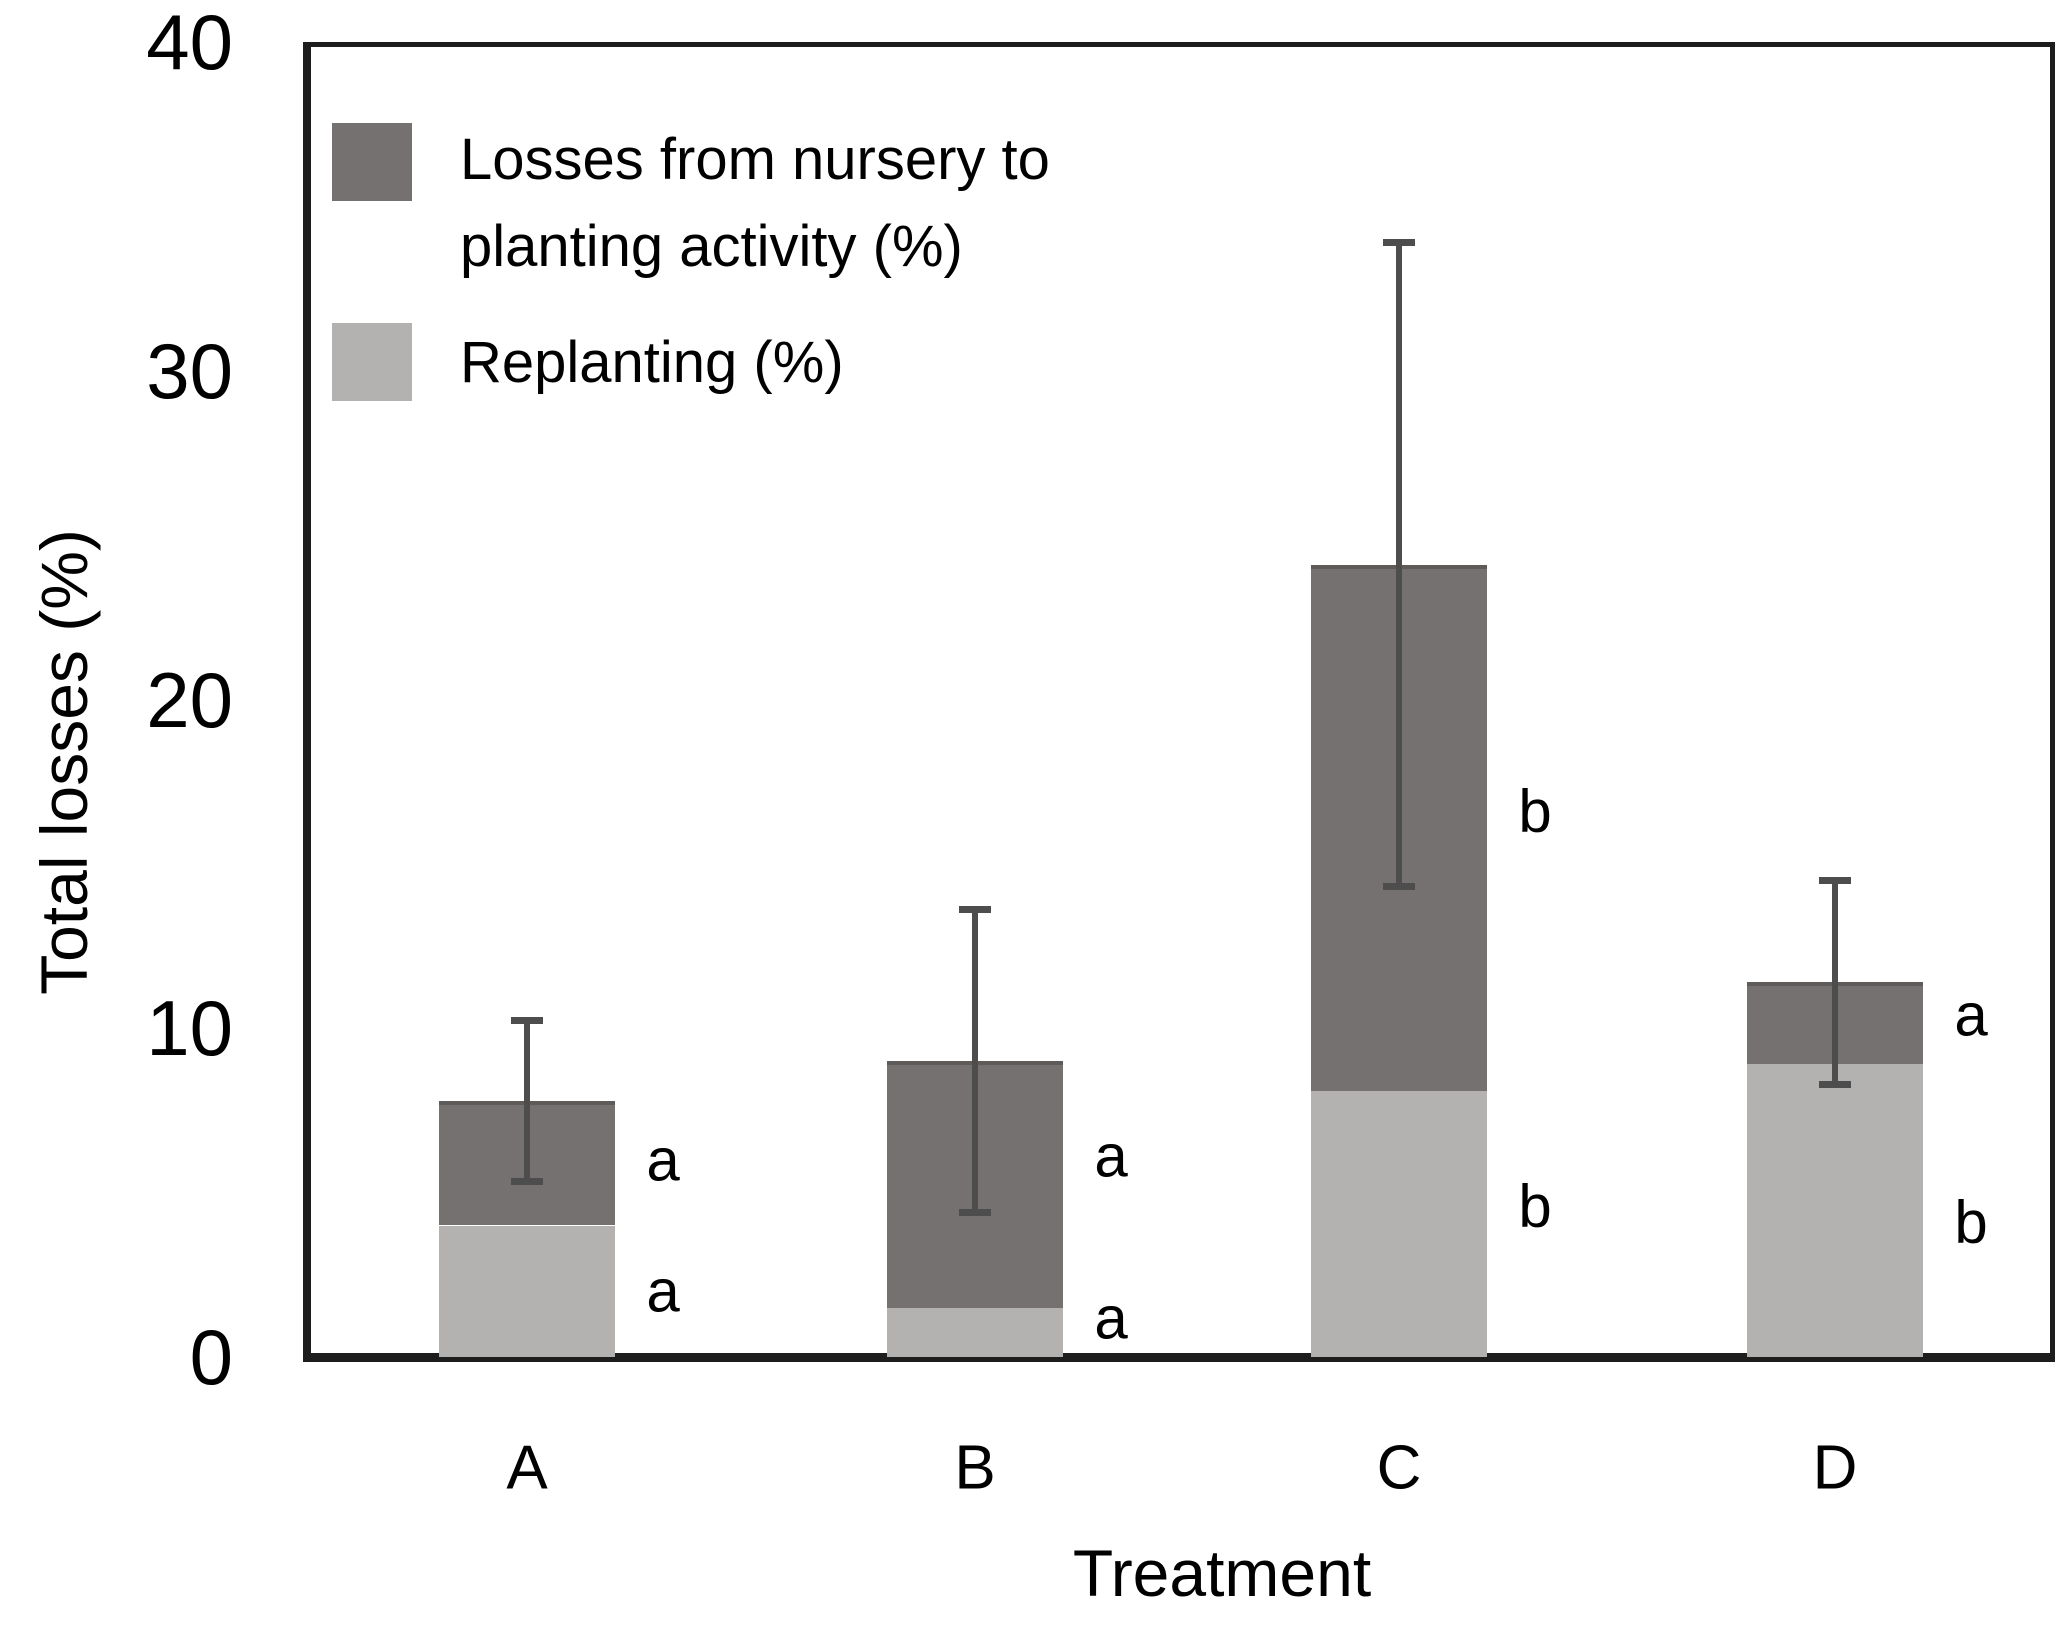 The image size is (2067, 1625). Describe the element at coordinates (1399, 887) in the screenshot. I see `error-bar-bottom-cap-C` at that location.